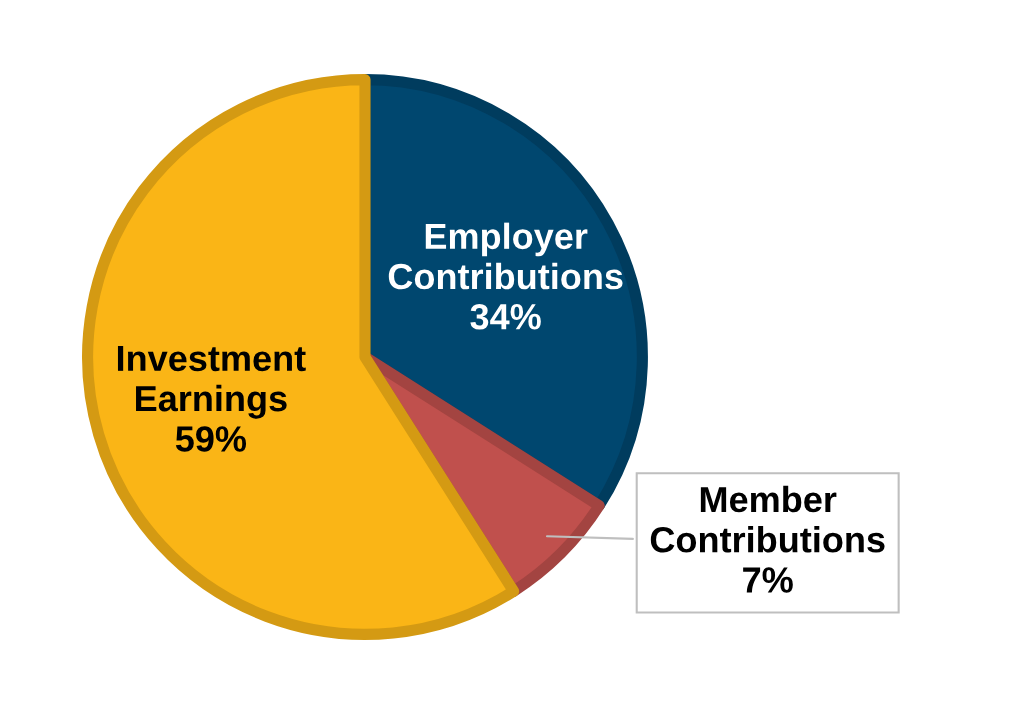 This screenshot has width=1026, height=713. Describe the element at coordinates (768, 580) in the screenshot. I see `data-label: 7%` at that location.